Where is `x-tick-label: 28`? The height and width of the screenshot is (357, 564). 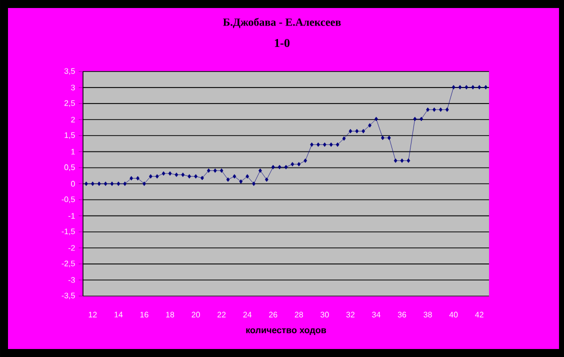
x-tick-label: 28 is located at coordinates (298, 315).